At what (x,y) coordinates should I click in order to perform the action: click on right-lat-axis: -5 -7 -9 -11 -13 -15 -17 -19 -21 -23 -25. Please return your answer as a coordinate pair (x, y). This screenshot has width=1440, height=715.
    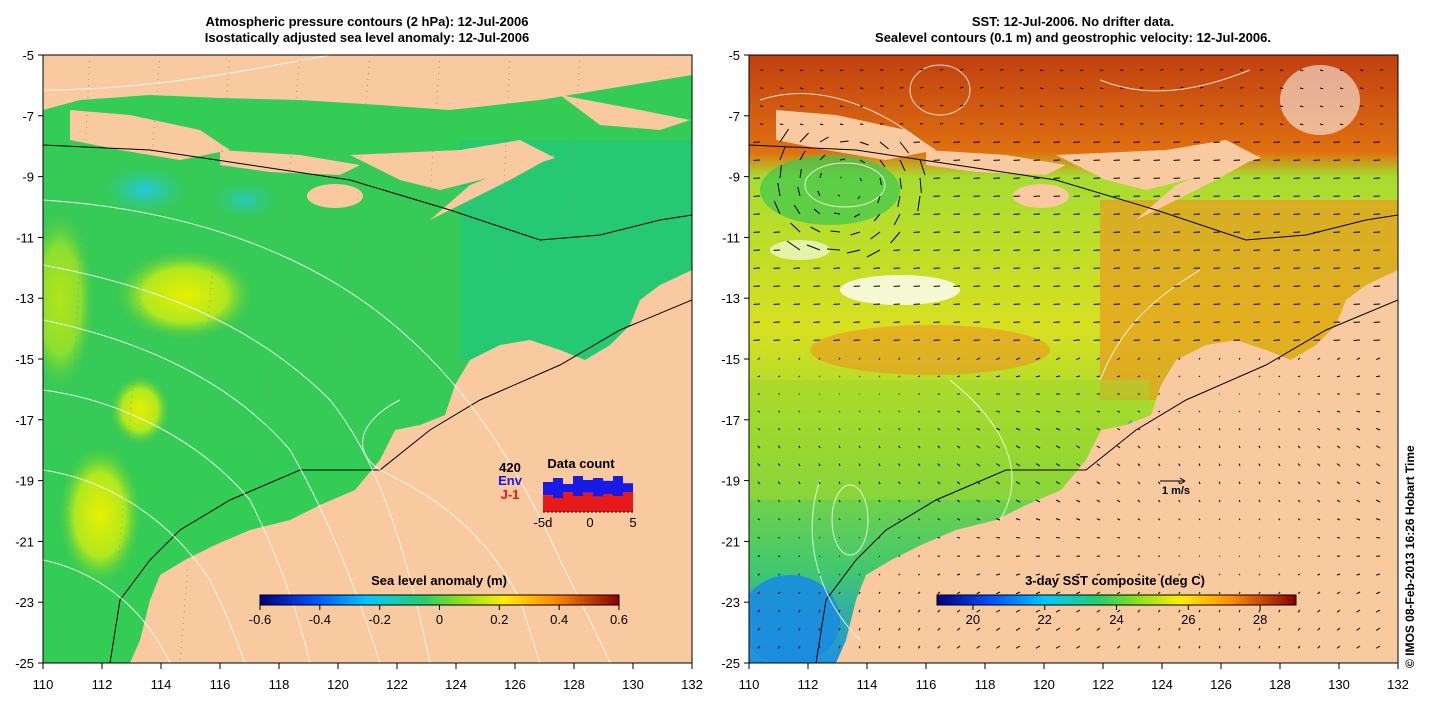
    Looking at the image, I should click on (735, 359).